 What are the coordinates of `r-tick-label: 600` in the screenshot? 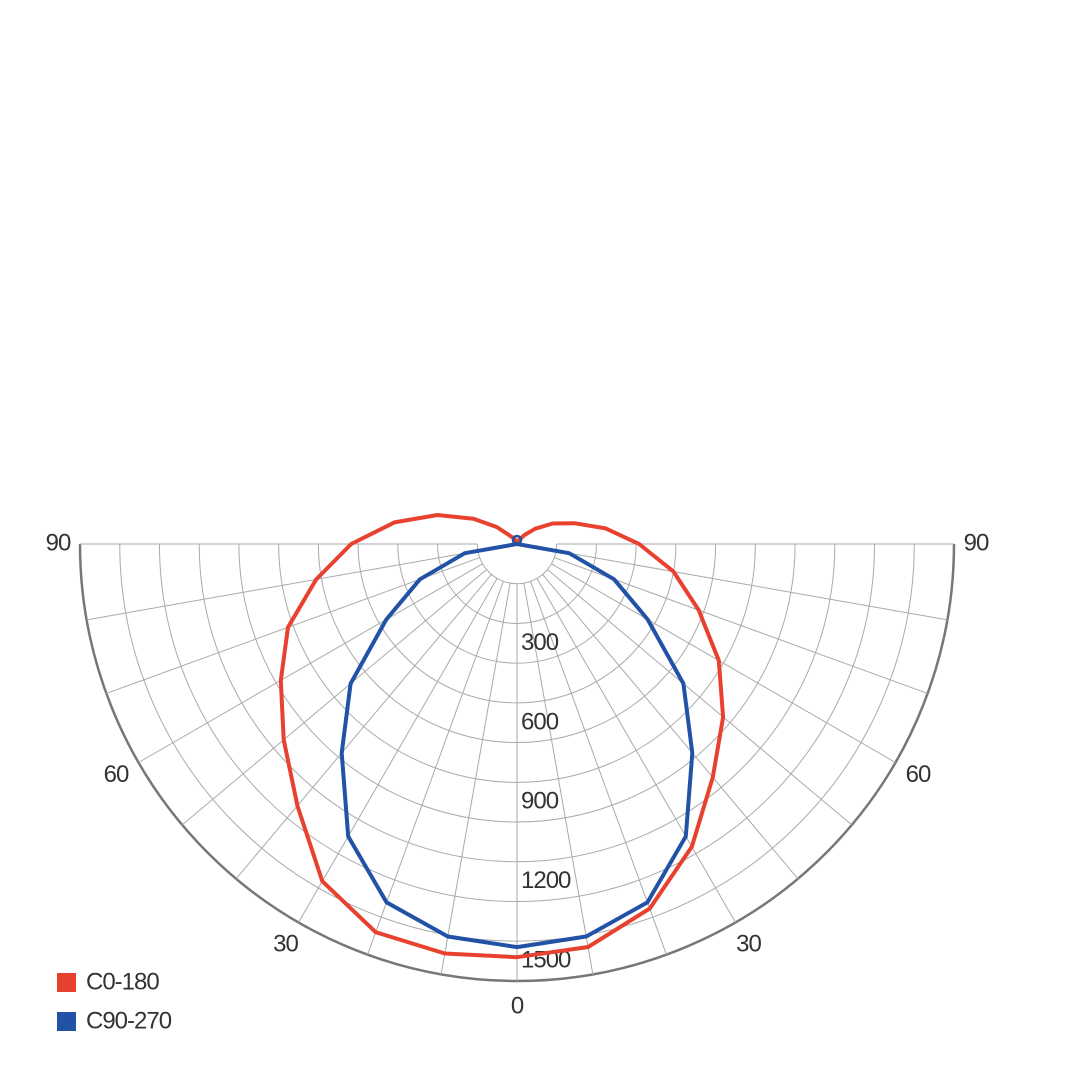 It's located at (540, 721).